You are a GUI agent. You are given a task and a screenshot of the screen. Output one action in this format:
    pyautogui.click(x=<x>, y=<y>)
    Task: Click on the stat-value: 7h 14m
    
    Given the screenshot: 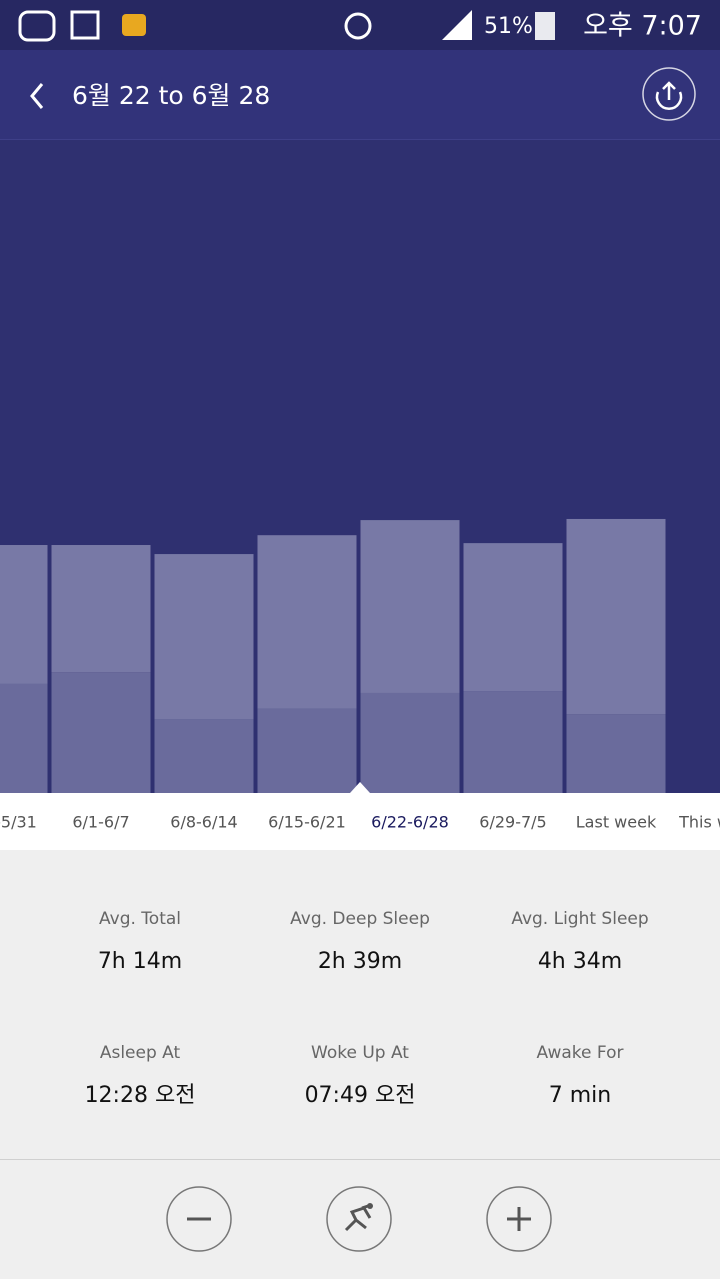 What is the action you would take?
    pyautogui.click(x=140, y=961)
    